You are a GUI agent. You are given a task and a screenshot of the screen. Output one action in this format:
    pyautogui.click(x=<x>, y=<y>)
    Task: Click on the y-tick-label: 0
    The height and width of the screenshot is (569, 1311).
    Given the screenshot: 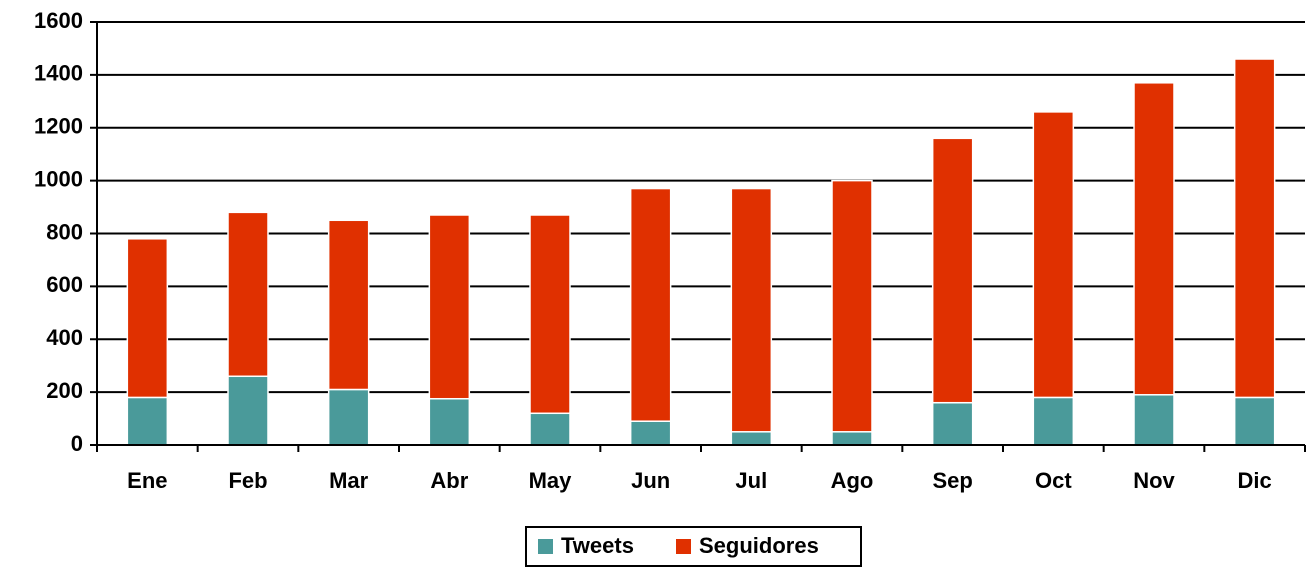 What is the action you would take?
    pyautogui.click(x=77, y=443)
    